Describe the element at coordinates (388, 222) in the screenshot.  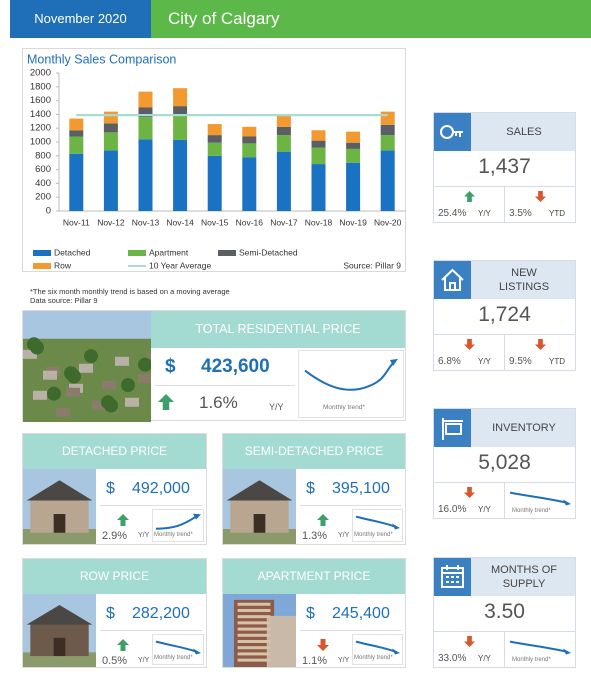
I see `x-tick-label: Nov-20` at that location.